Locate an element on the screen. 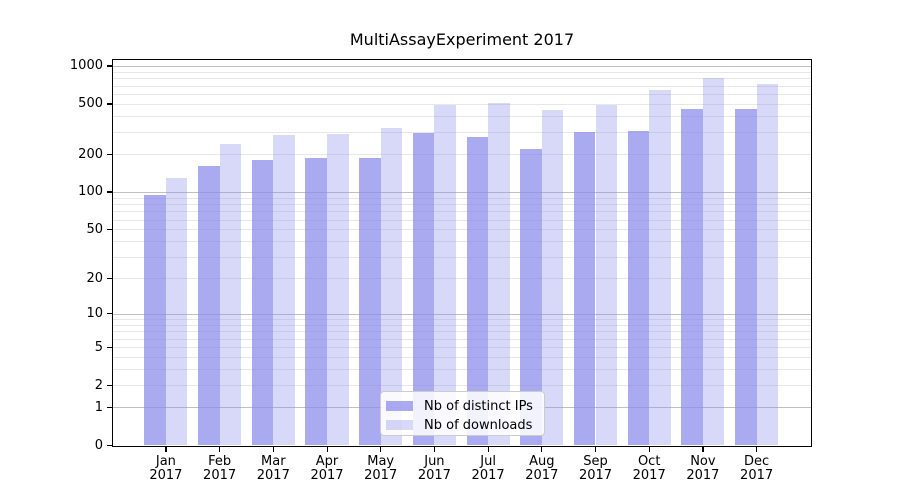 The height and width of the screenshot is (500, 900). x-tick-label-oct: Oct 2017 is located at coordinates (649, 468).